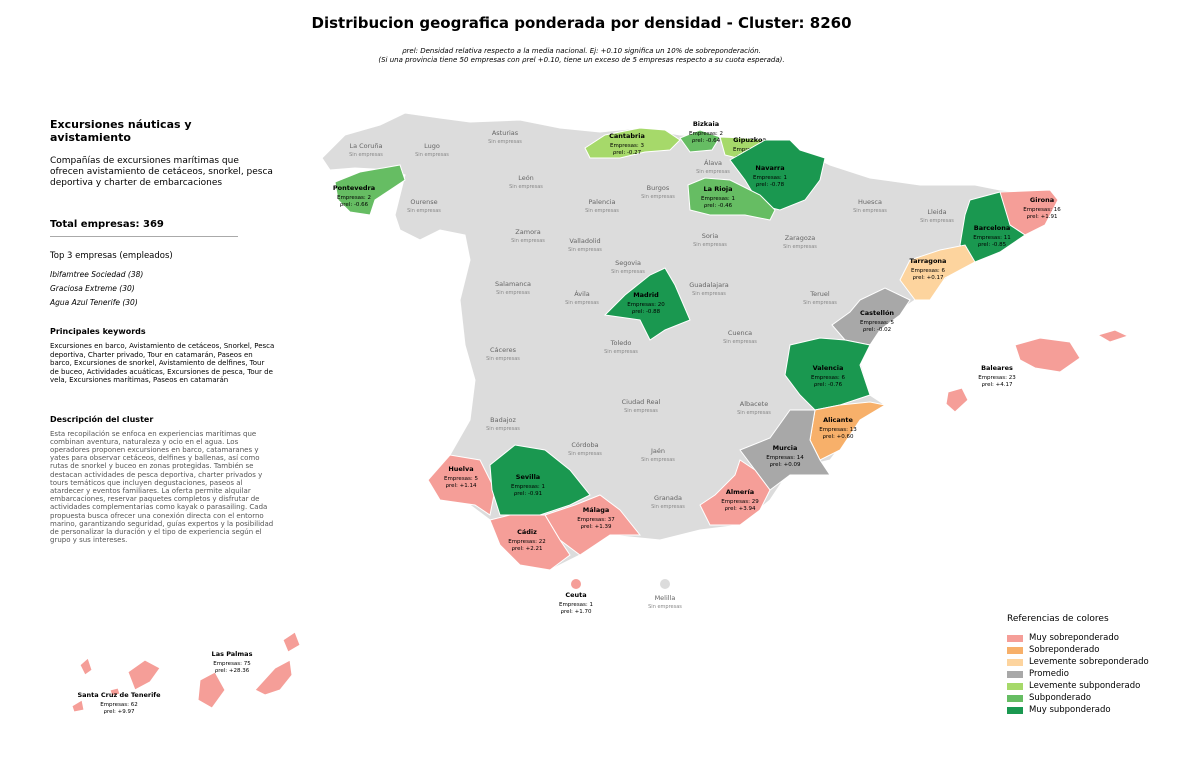 This screenshot has width=1200, height=761. Describe the element at coordinates (528, 494) in the screenshot. I see `province-rho: ρrel: -0.91` at that location.